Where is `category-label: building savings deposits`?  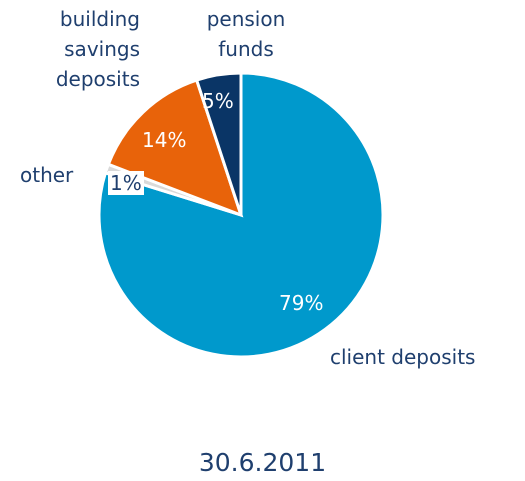 category-label: building savings deposits is located at coordinates (97, 49).